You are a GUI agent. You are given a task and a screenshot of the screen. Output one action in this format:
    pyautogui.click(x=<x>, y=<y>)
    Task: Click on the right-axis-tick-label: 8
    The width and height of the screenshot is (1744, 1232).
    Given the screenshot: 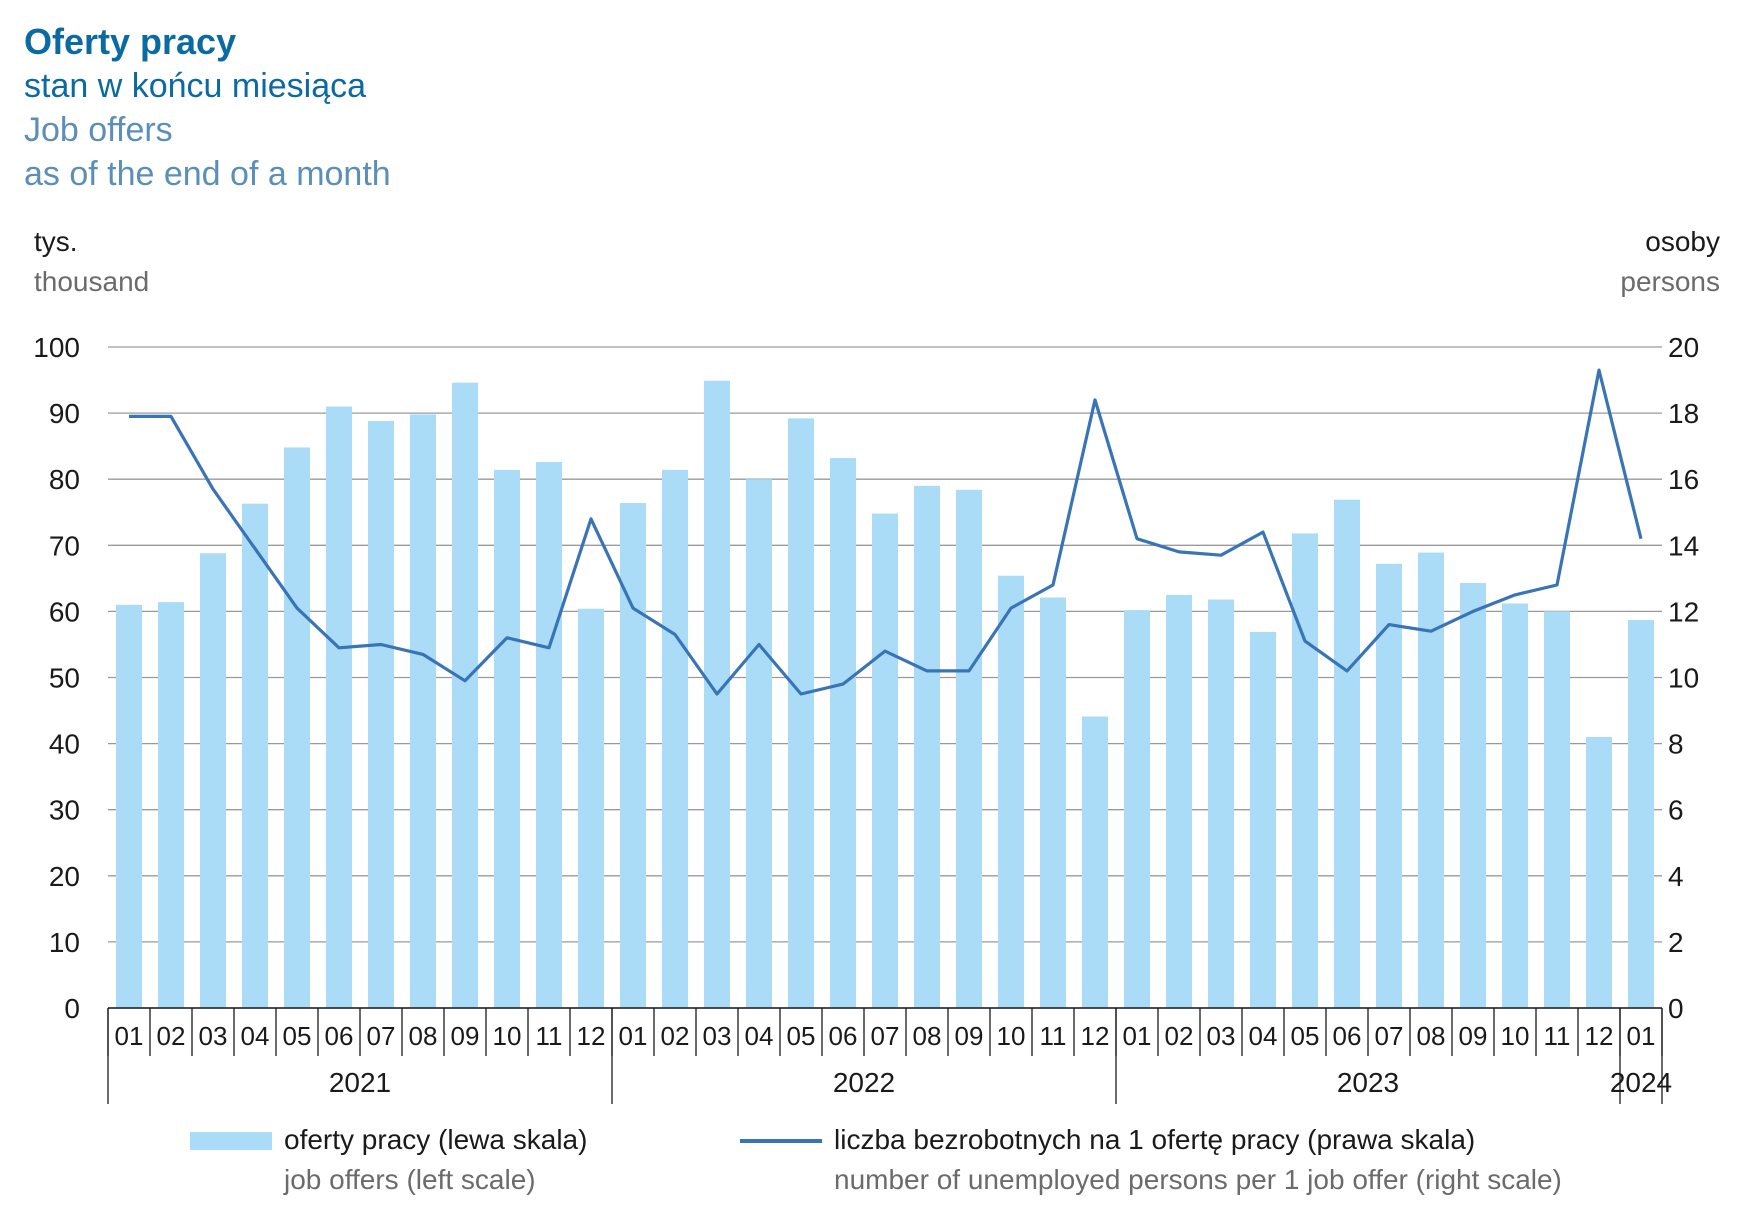 What is the action you would take?
    pyautogui.click(x=1676, y=744)
    